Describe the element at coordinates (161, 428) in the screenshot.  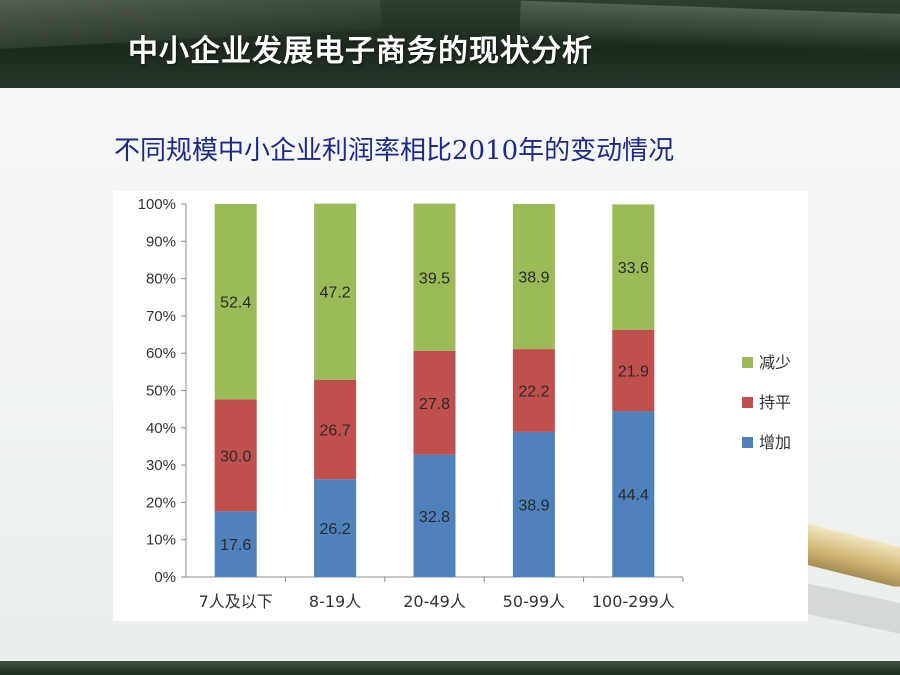
I see `y-tick-label: 40%` at that location.